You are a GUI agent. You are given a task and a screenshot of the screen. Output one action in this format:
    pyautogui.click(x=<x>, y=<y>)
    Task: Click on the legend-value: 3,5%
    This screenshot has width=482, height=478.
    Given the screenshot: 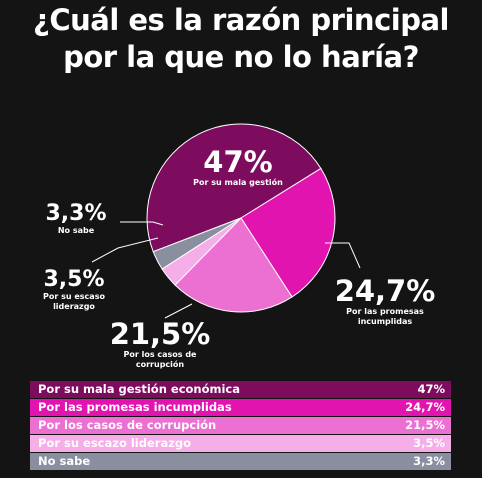 What is the action you would take?
    pyautogui.click(x=429, y=443)
    